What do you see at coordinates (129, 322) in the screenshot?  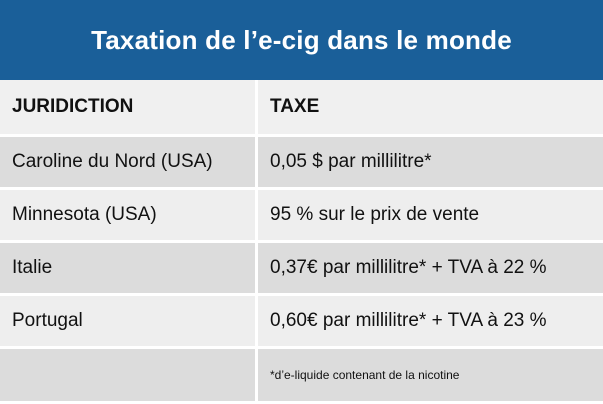 I see `jurisdiction-cell: Portugal` at bounding box center [129, 322].